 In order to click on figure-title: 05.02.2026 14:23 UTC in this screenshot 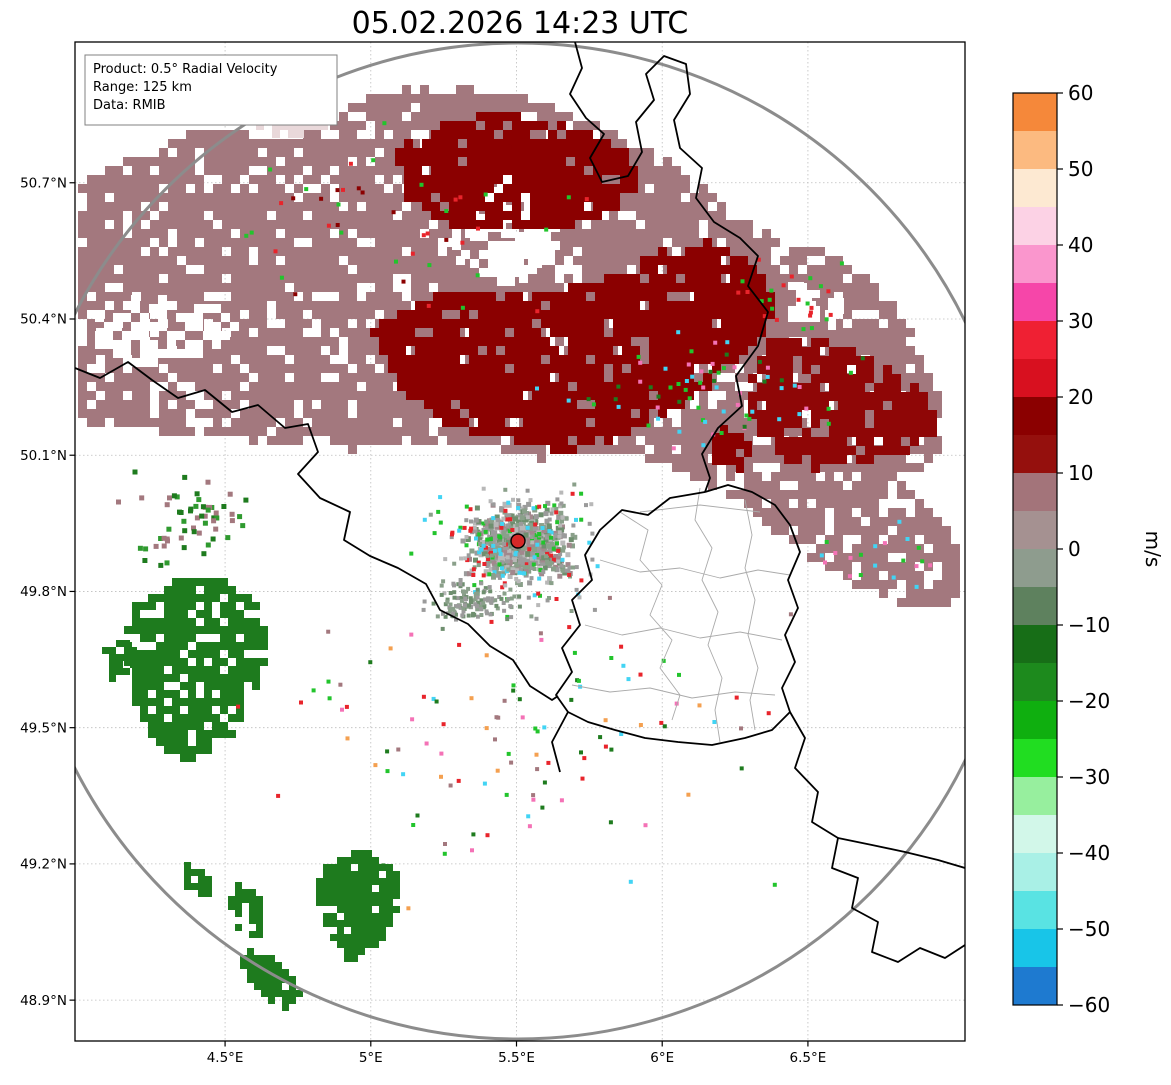, I will do `click(520, 23)`.